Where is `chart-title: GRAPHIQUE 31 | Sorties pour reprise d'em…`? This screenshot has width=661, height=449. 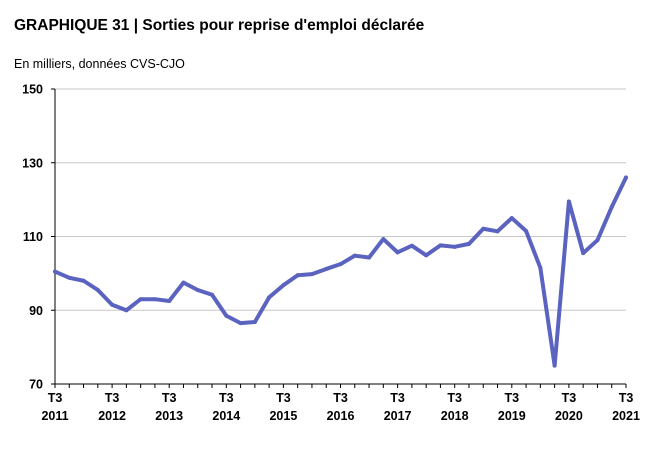 chart-title: GRAPHIQUE 31 | Sorties pour reprise d'em… is located at coordinates (219, 25).